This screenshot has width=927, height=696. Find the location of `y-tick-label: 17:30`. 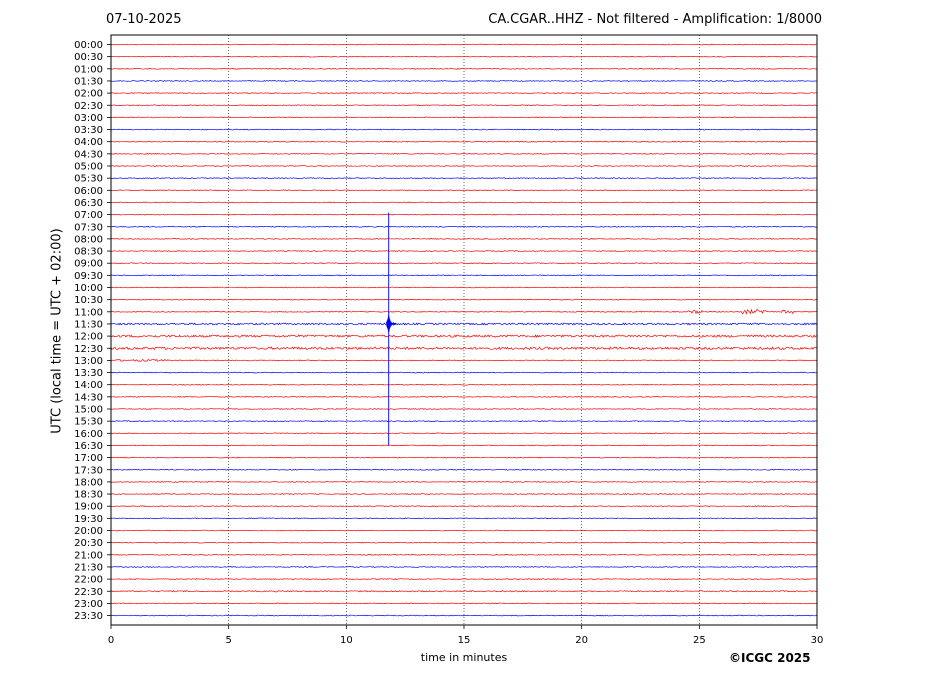

y-tick-label: 17:30 is located at coordinates (88, 470).